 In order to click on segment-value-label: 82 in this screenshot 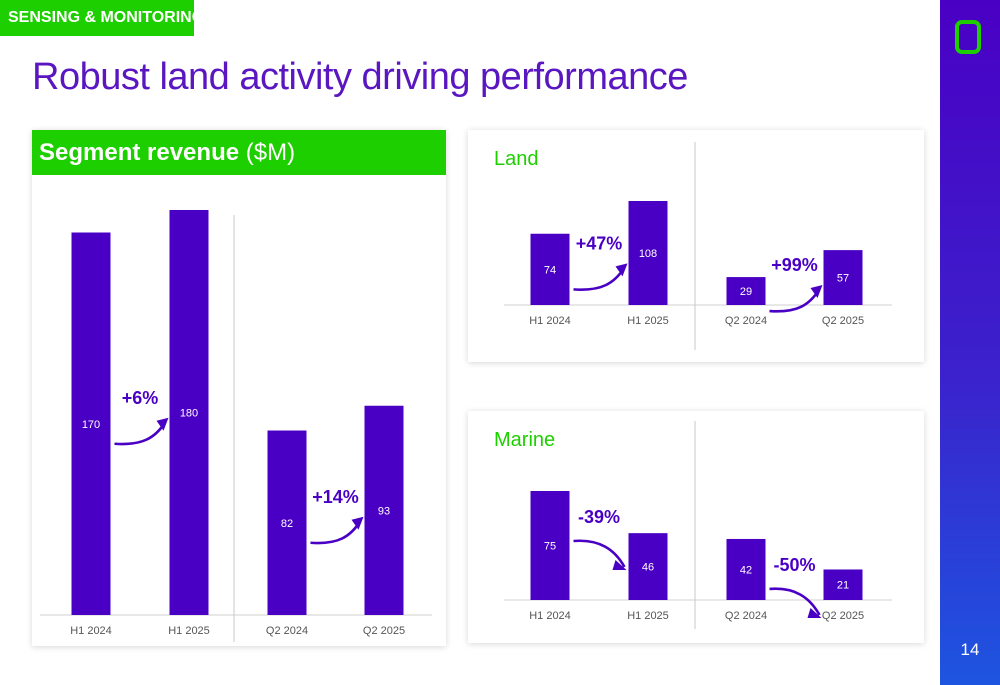, I will do `click(287, 524)`.